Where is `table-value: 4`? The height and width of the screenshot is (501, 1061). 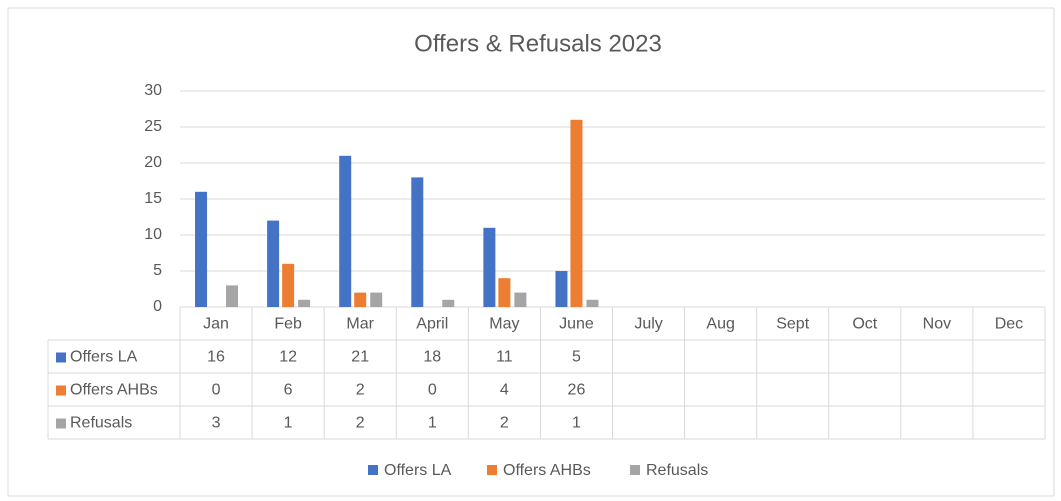 table-value: 4 is located at coordinates (504, 390).